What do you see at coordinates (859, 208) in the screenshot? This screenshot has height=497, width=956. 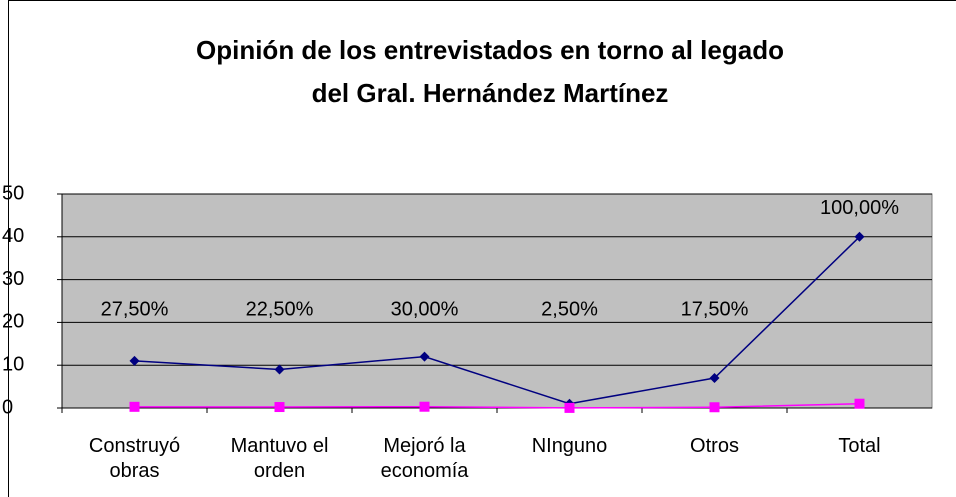 I see `data-label: 100,00%` at bounding box center [859, 208].